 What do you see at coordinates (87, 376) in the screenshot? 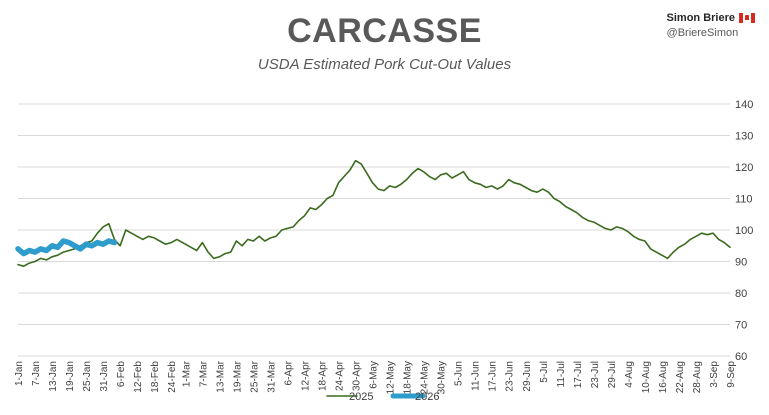
I see `x-tick-label: 25-Jan` at bounding box center [87, 376].